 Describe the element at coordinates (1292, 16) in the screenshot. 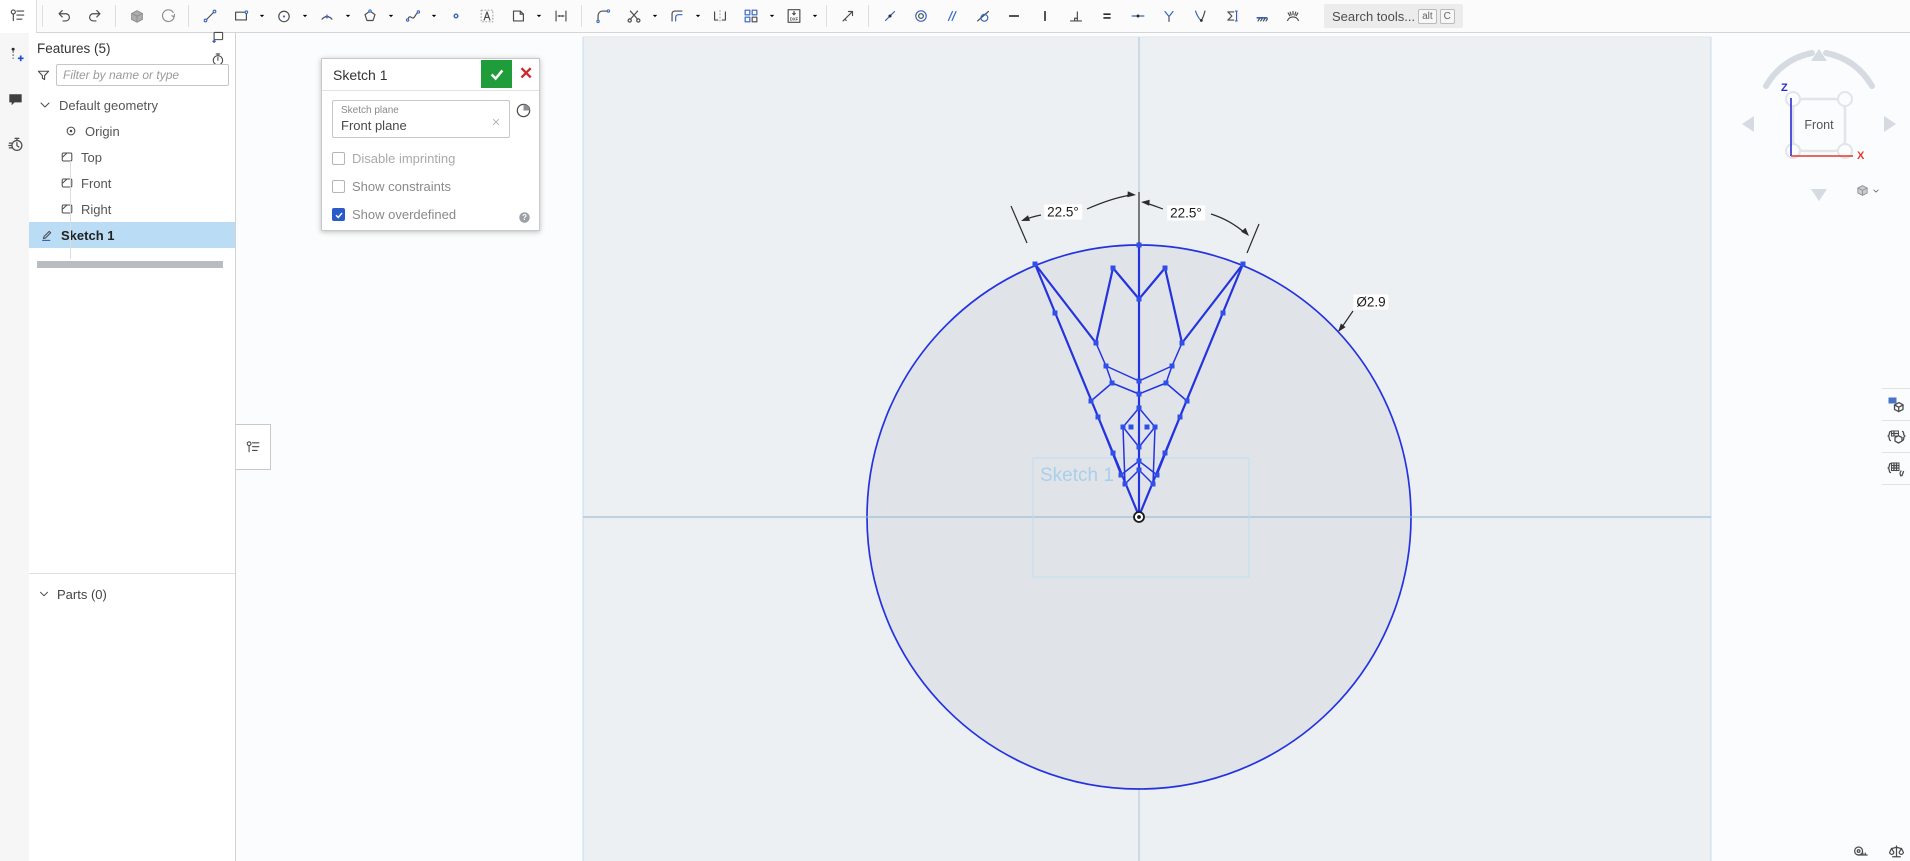

I see `curvature-comb-button` at that location.